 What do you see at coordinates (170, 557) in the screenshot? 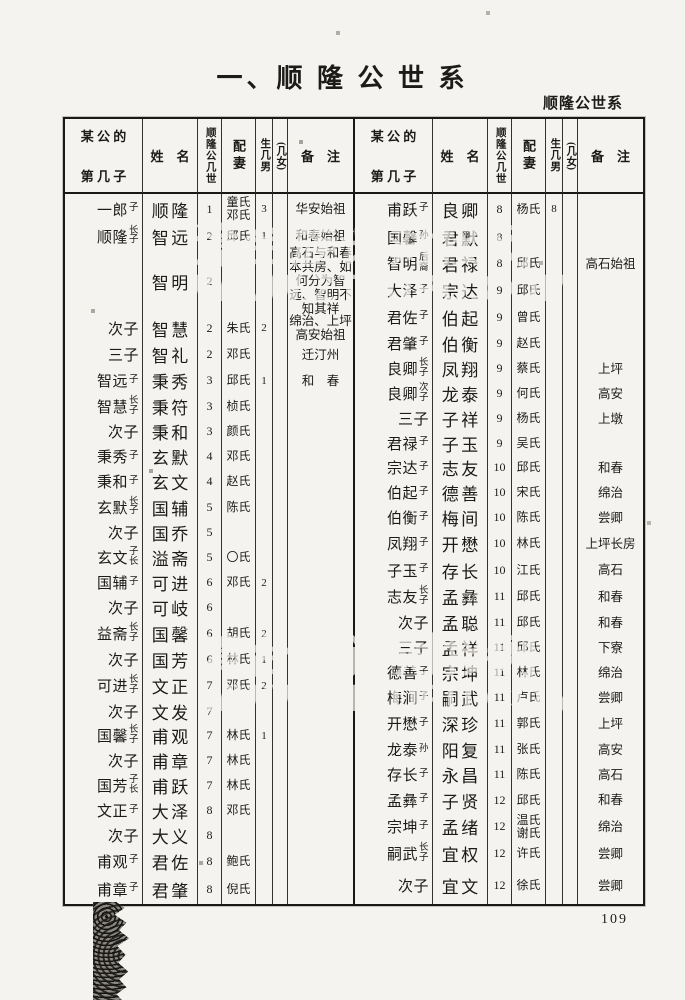
I see `name-cell: 溢斋` at bounding box center [170, 557].